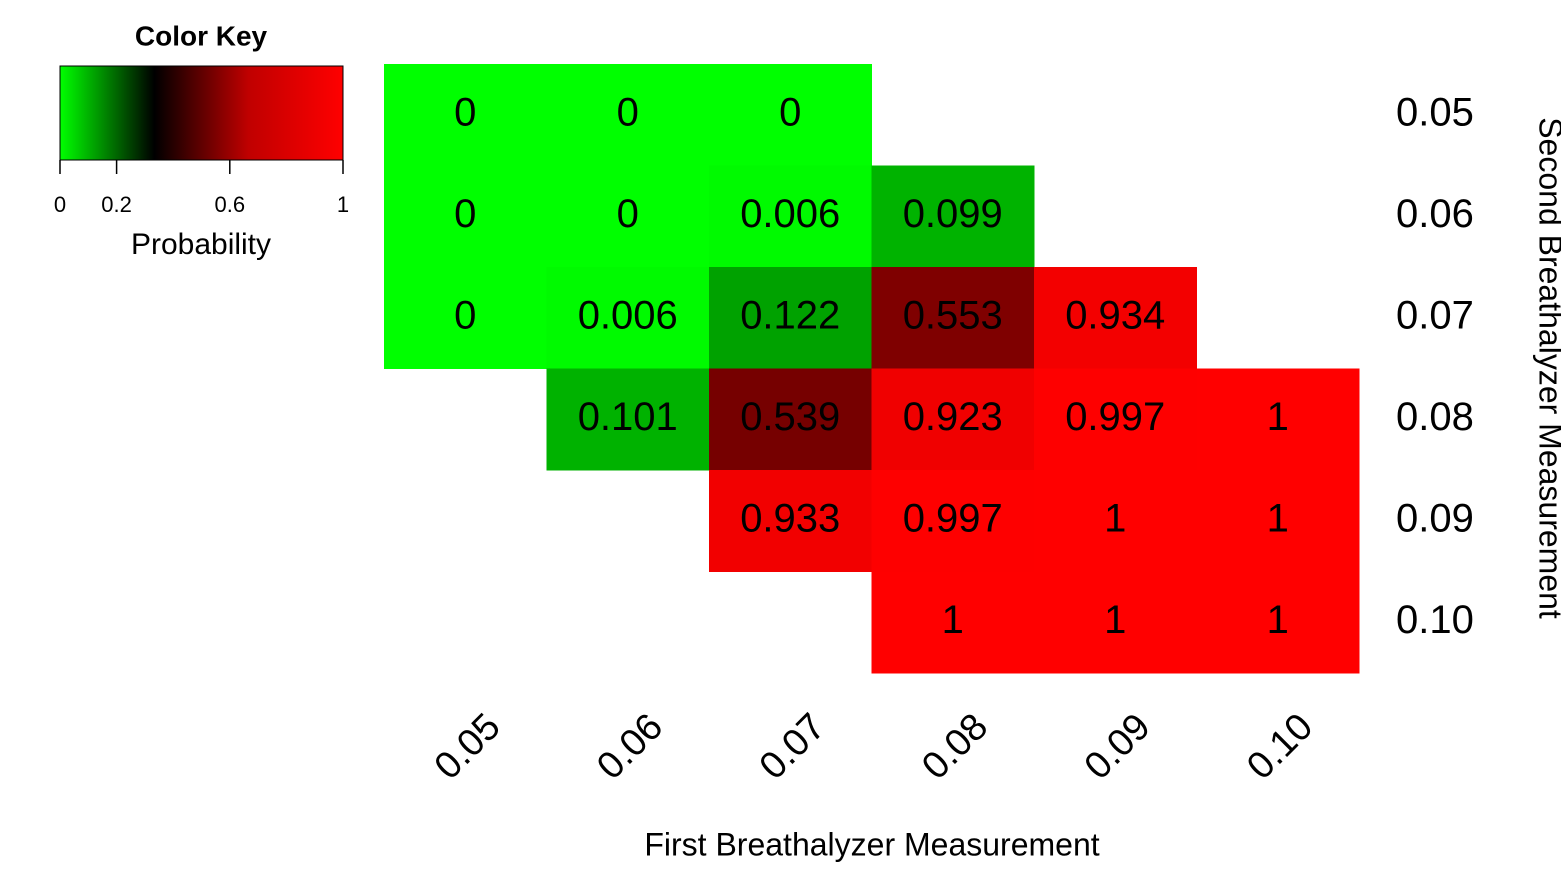  What do you see at coordinates (1547, 368) in the screenshot?
I see `y-axis-title: Second Breathalyzer Measurement` at bounding box center [1547, 368].